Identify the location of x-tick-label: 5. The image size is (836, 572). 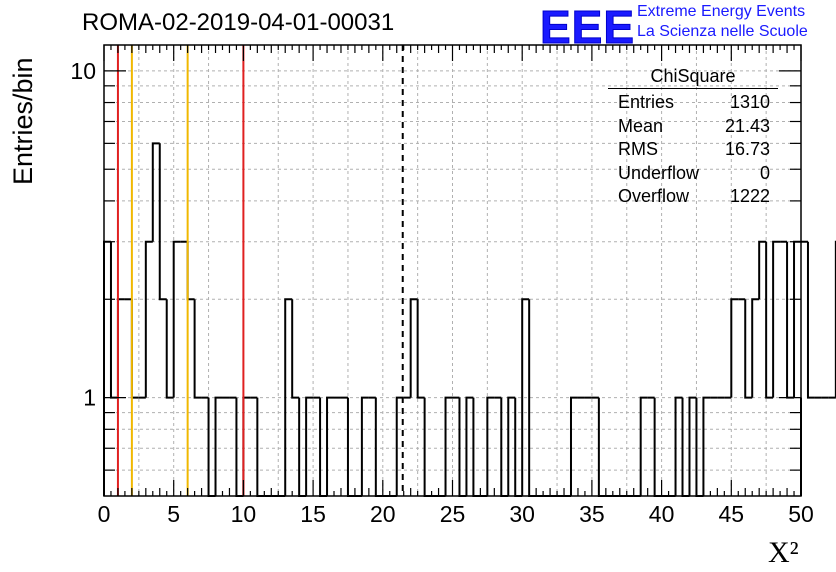
(173, 514).